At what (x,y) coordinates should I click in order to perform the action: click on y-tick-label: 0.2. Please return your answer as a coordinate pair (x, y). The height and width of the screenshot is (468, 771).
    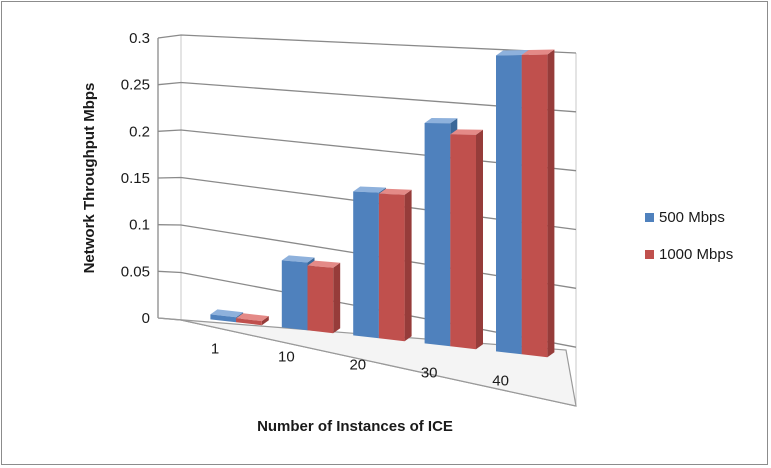
    Looking at the image, I should click on (139, 131).